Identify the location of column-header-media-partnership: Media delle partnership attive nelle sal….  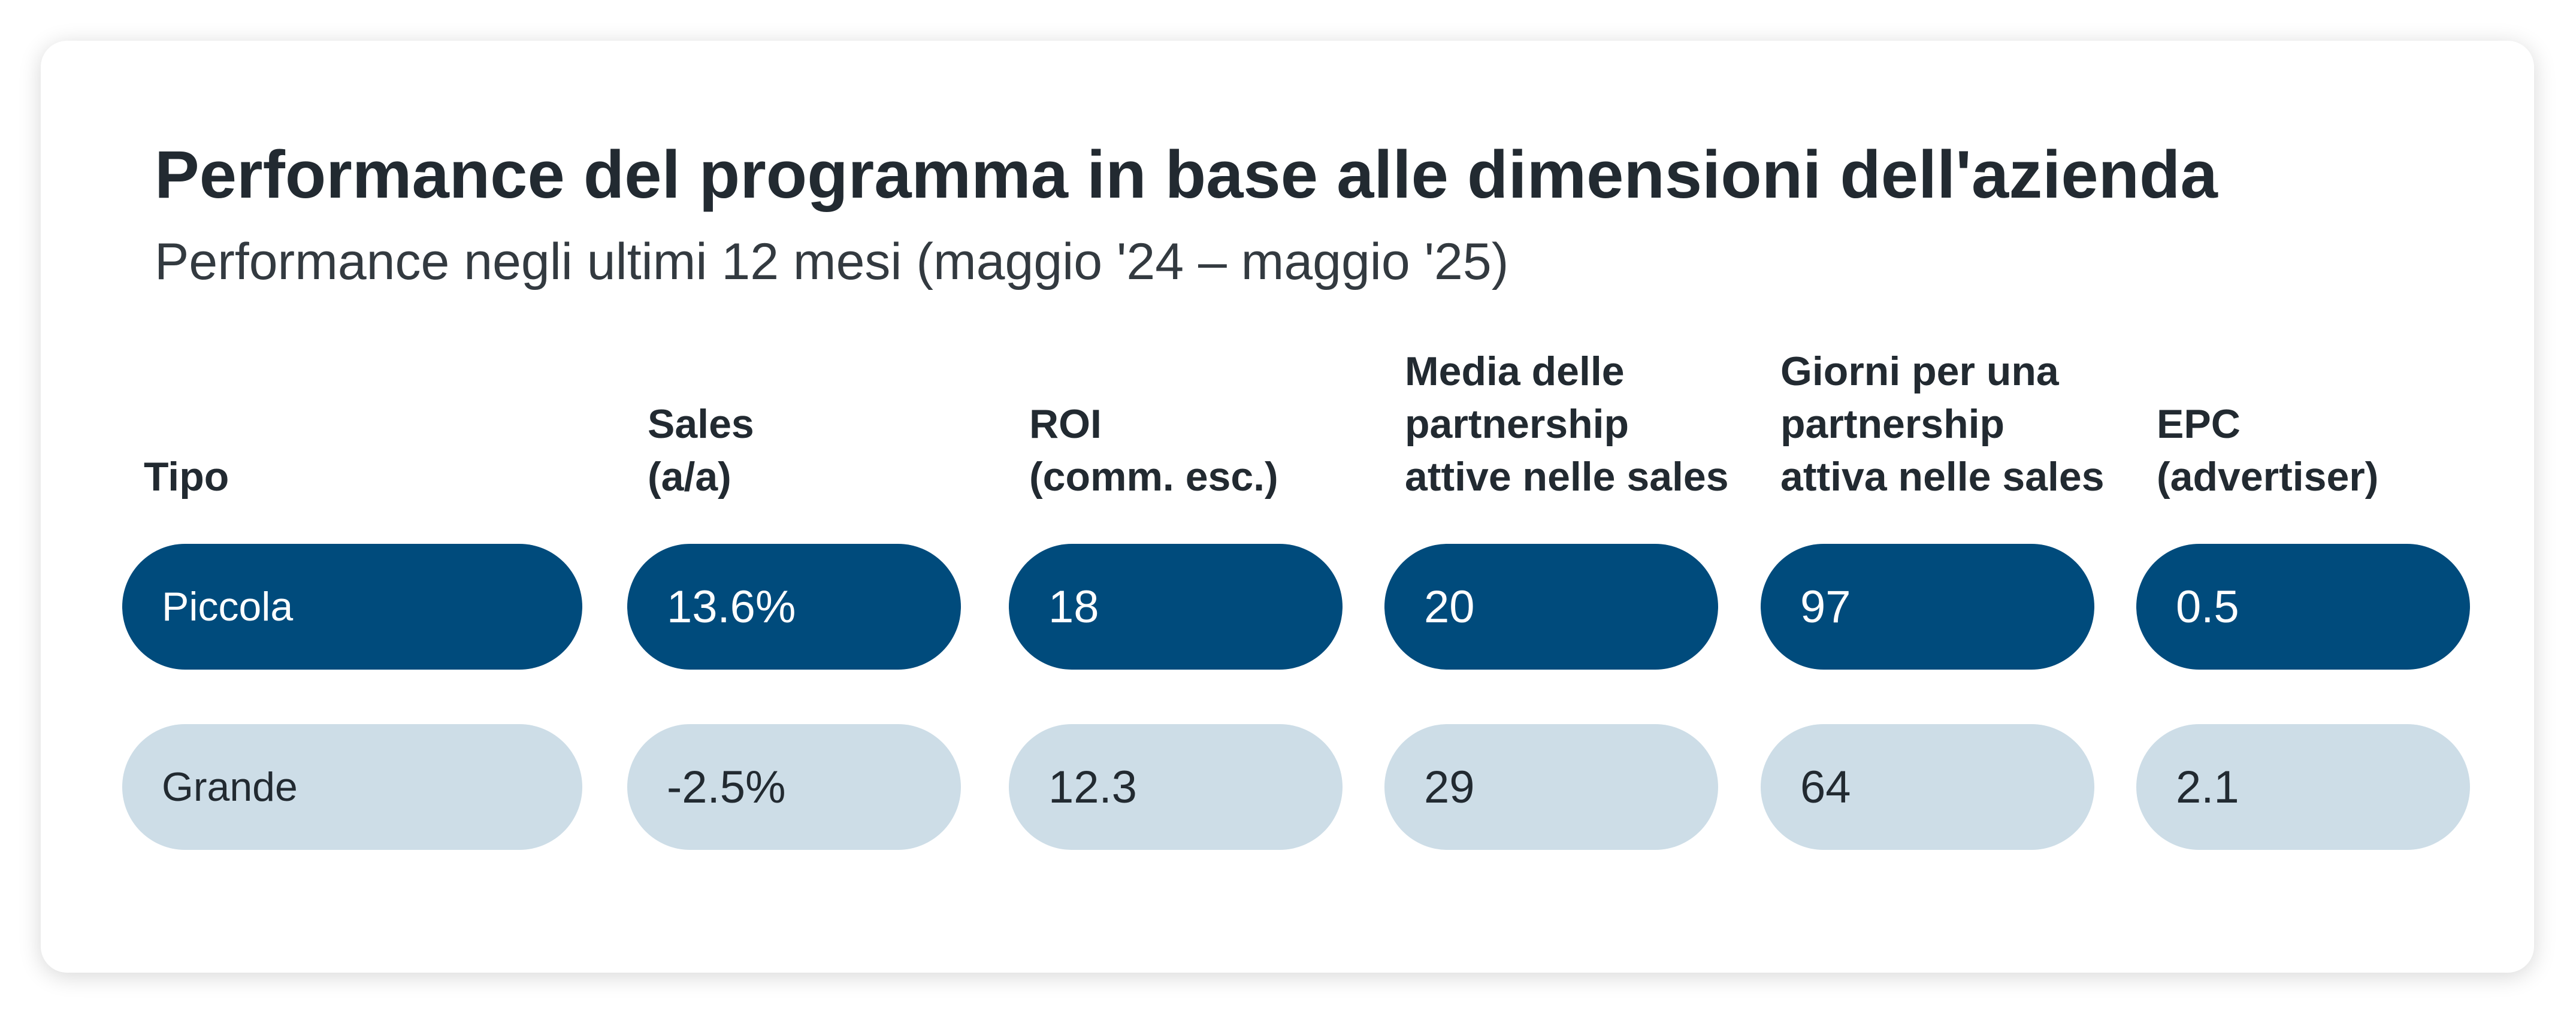
(1567, 425).